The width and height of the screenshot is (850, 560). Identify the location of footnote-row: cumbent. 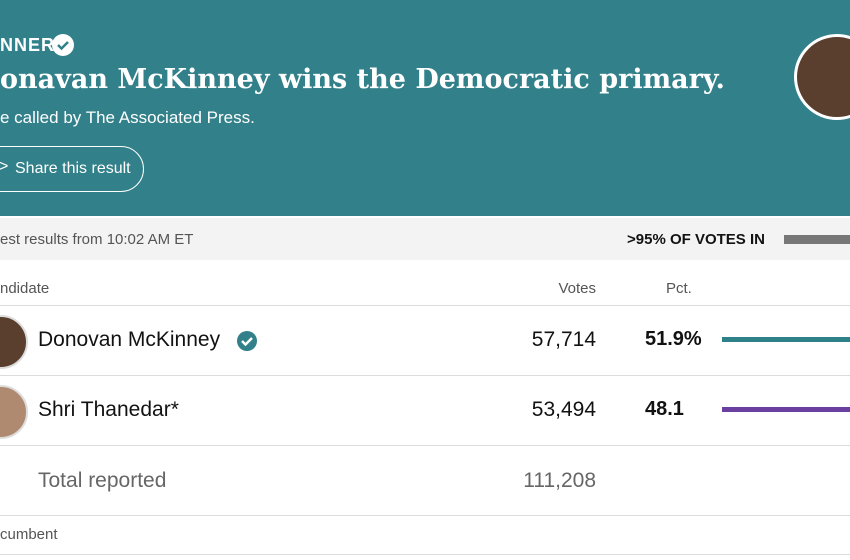
(425, 535).